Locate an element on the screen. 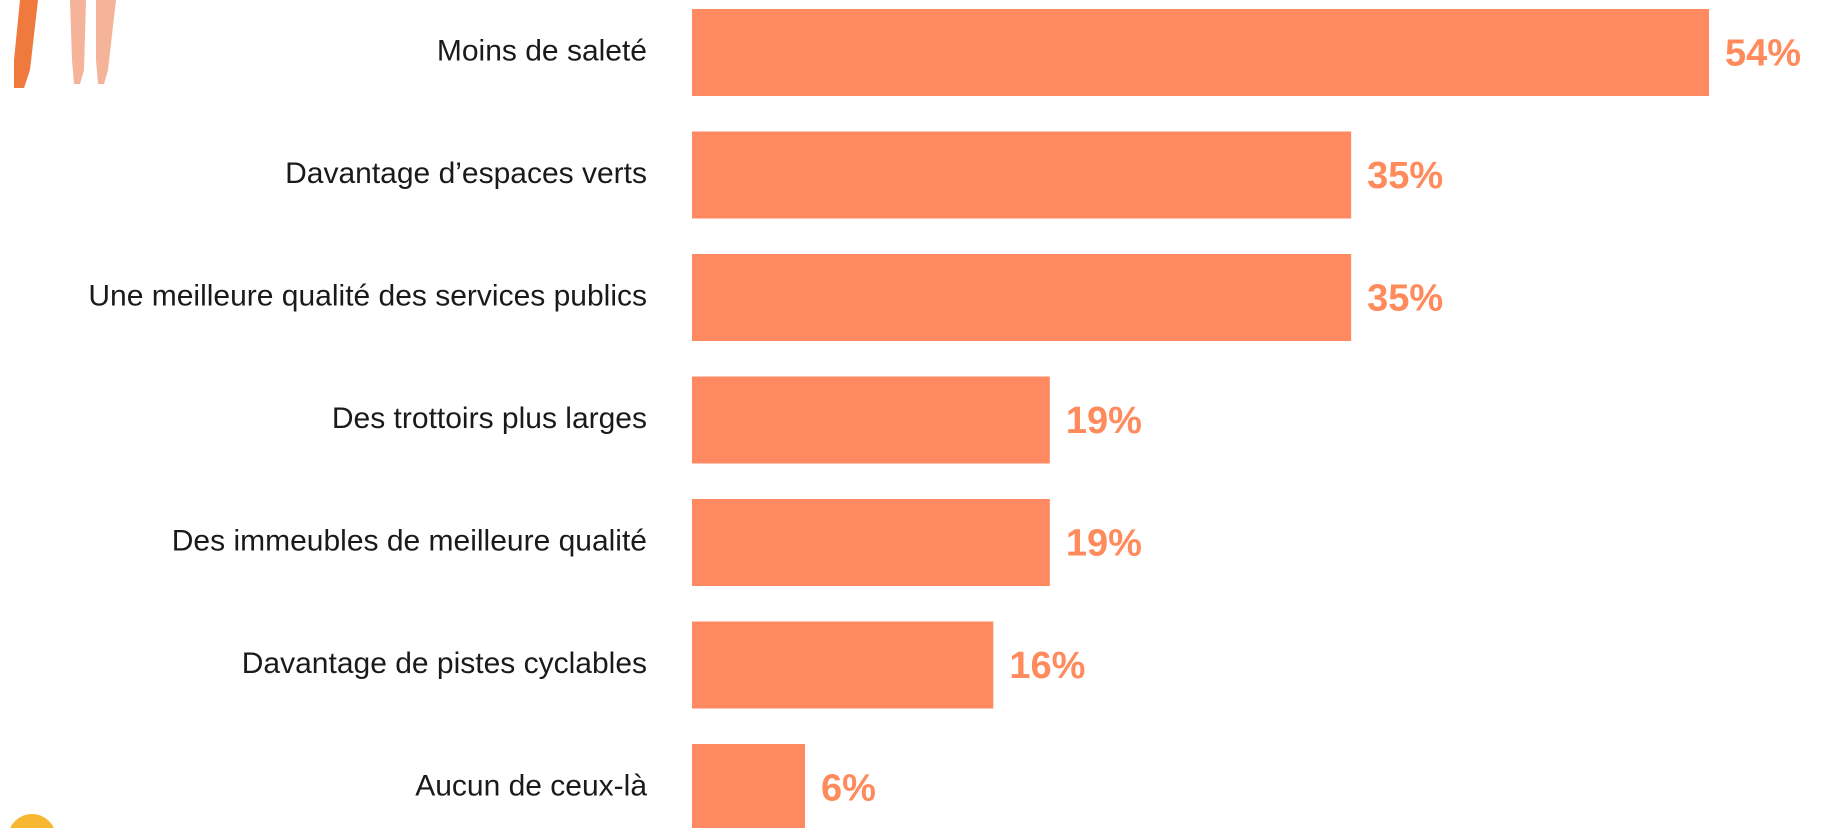  value-label: 16% is located at coordinates (1047, 666).